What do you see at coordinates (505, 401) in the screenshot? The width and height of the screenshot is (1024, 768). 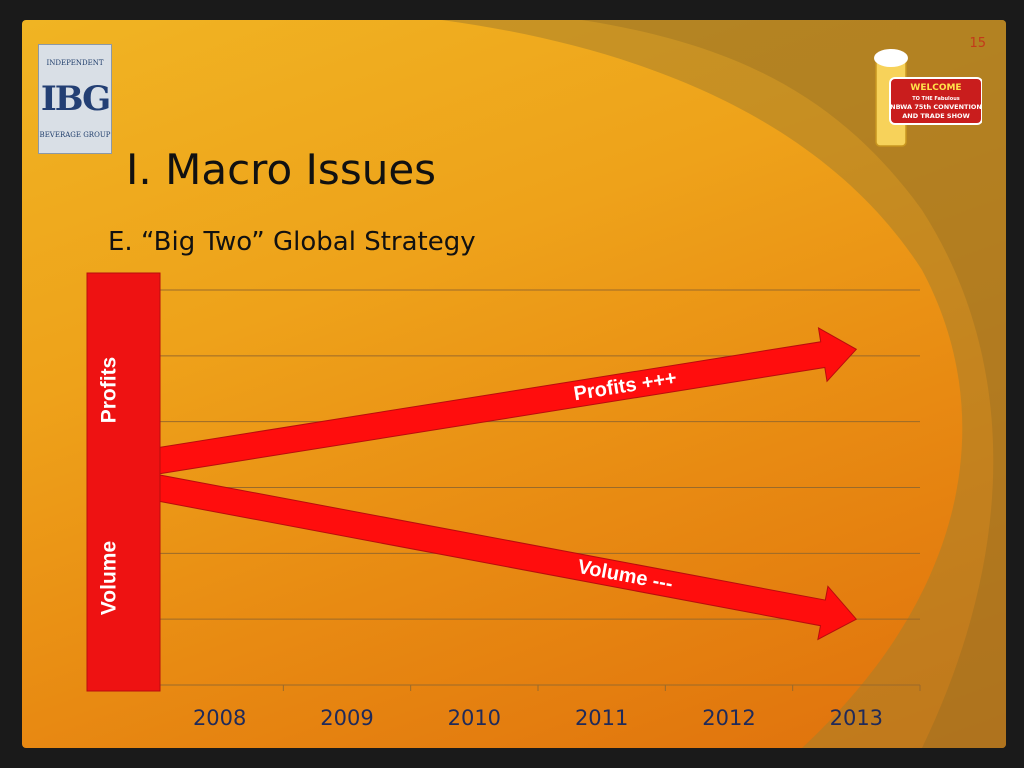 I see `profits-arrow` at bounding box center [505, 401].